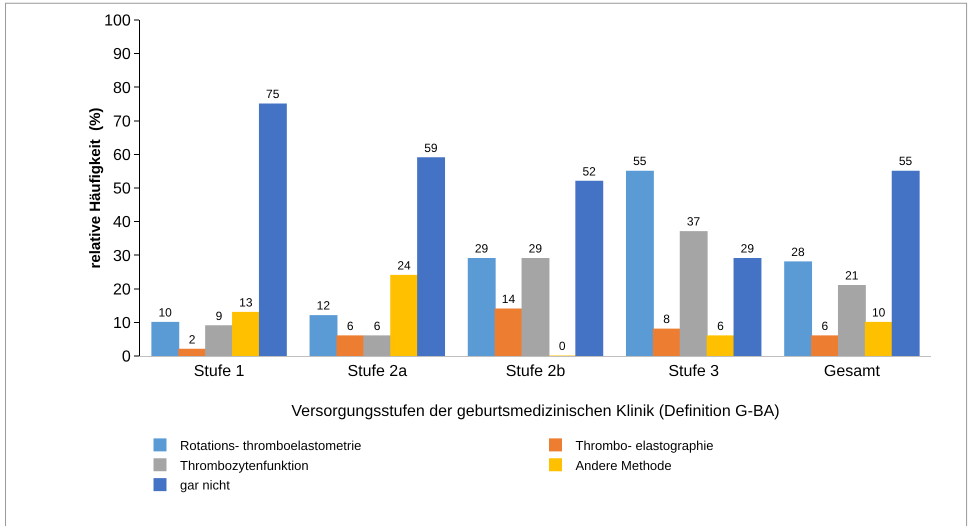 Image resolution: width=976 pixels, height=526 pixels. What do you see at coordinates (694, 371) in the screenshot?
I see `x-tick-label: Stufe 3` at bounding box center [694, 371].